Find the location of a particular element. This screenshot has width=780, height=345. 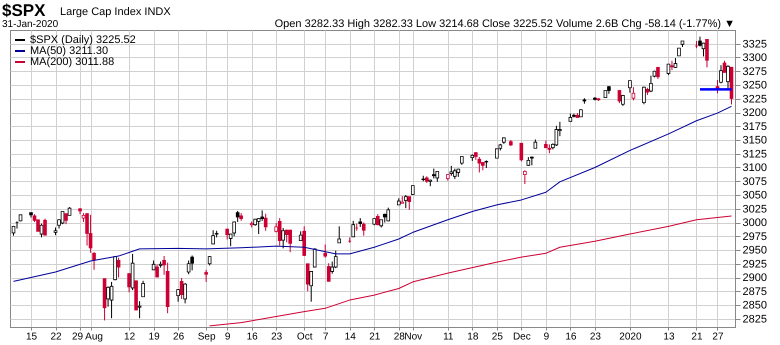

x-tick-label: 14 is located at coordinates (350, 337).